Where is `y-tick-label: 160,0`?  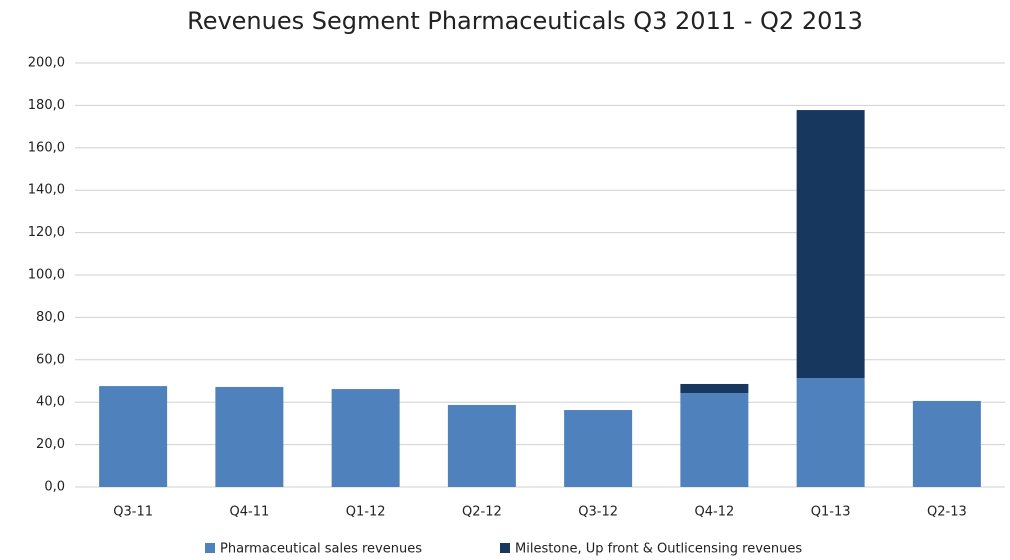
y-tick-label: 160,0 is located at coordinates (46, 147).